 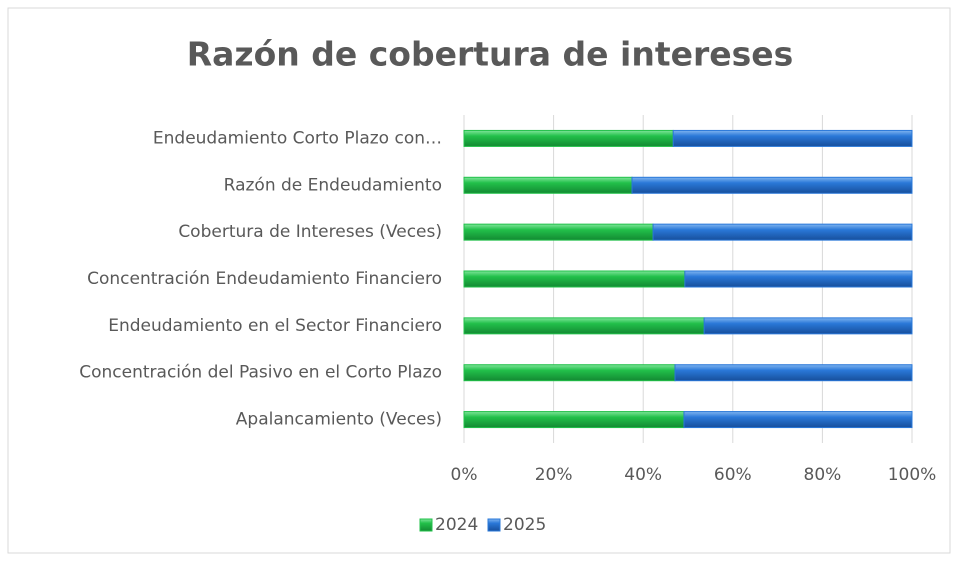 I want to click on chart-title: Razón de cobertura de intereses, so click(x=490, y=54).